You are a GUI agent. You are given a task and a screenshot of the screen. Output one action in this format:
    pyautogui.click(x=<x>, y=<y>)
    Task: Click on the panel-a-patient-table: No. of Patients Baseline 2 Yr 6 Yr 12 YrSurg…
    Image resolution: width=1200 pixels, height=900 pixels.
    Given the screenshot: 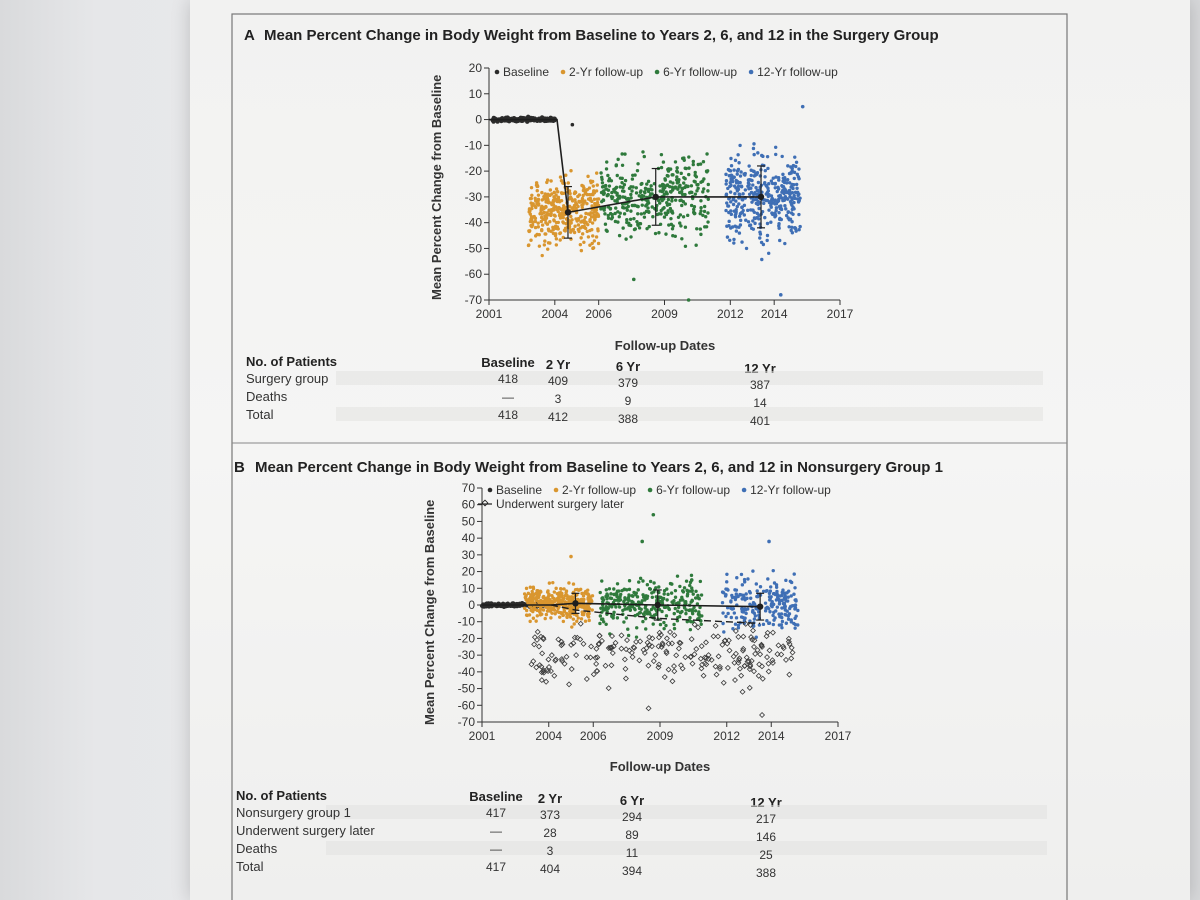 What is the action you would take?
    pyautogui.click(x=644, y=391)
    